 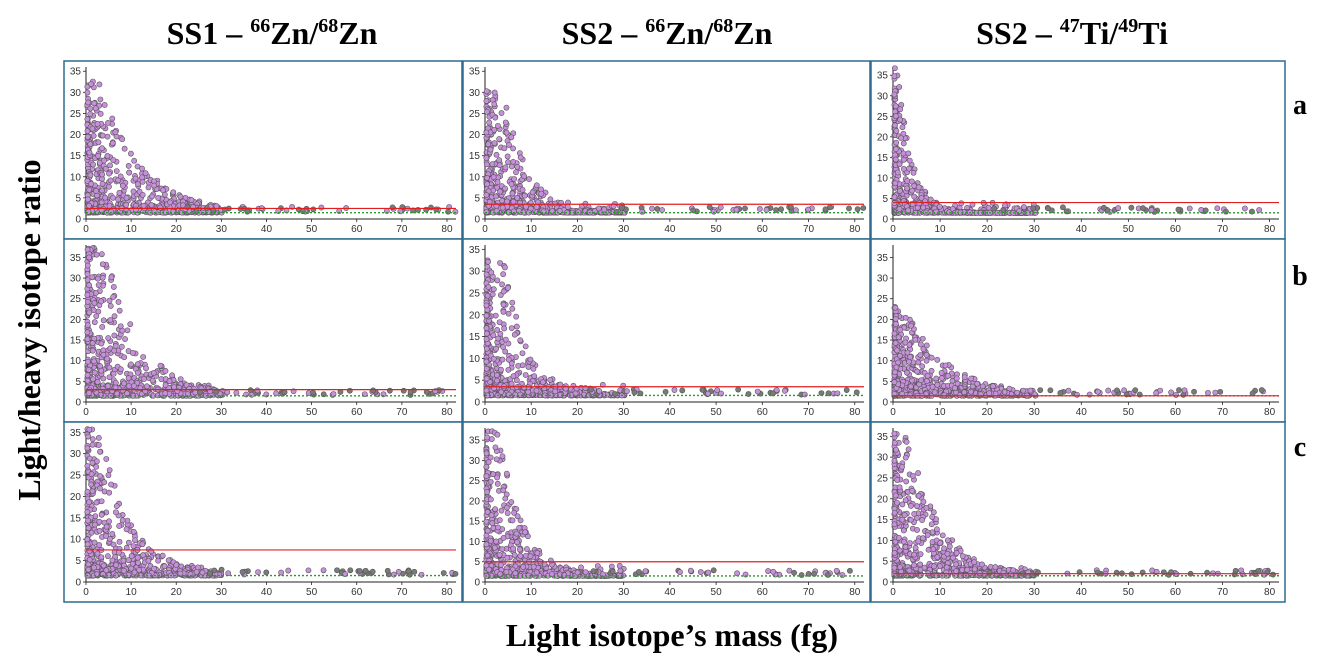 I want to click on x-tick-label: 0, so click(x=86, y=229).